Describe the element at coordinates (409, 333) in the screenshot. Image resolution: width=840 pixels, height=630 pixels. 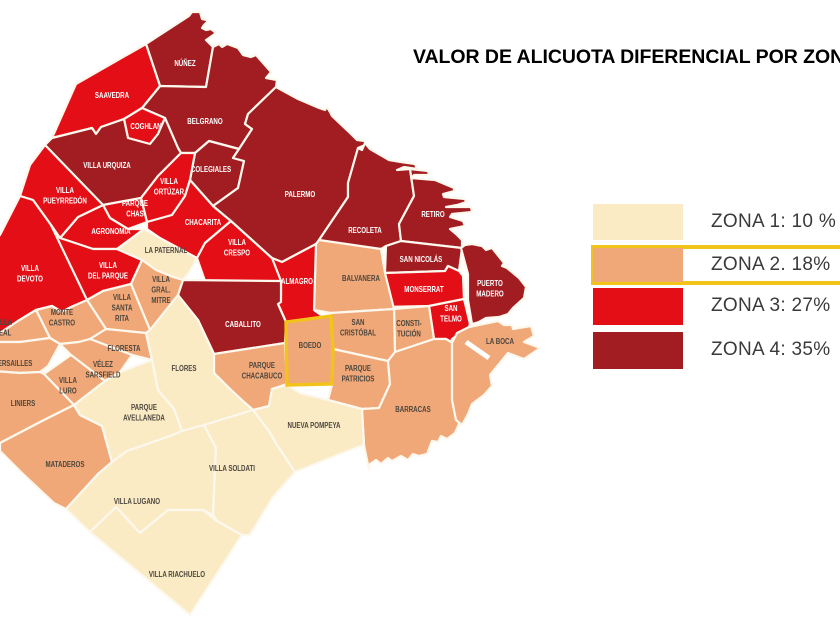
I see `svg-text: TUCIÓN` at that location.